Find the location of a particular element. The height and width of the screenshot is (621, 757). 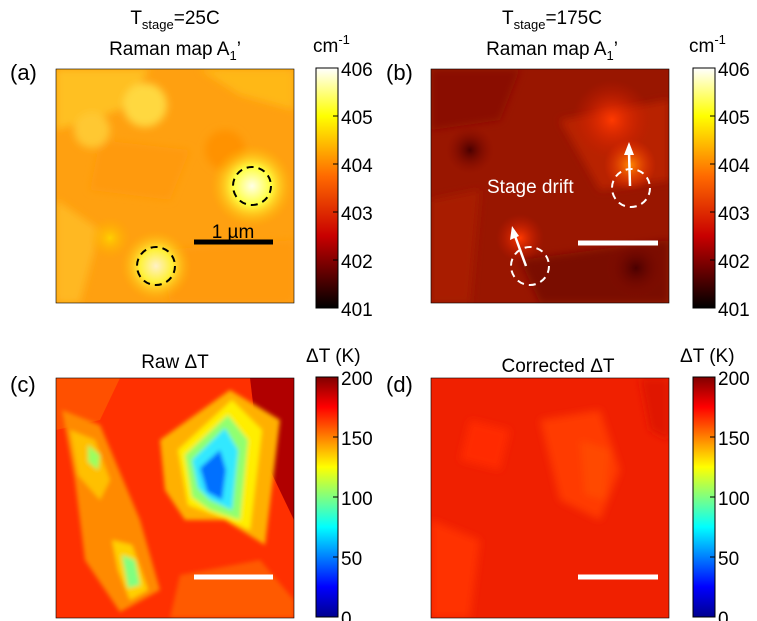

panel-label-a: (a) is located at coordinates (23, 72).